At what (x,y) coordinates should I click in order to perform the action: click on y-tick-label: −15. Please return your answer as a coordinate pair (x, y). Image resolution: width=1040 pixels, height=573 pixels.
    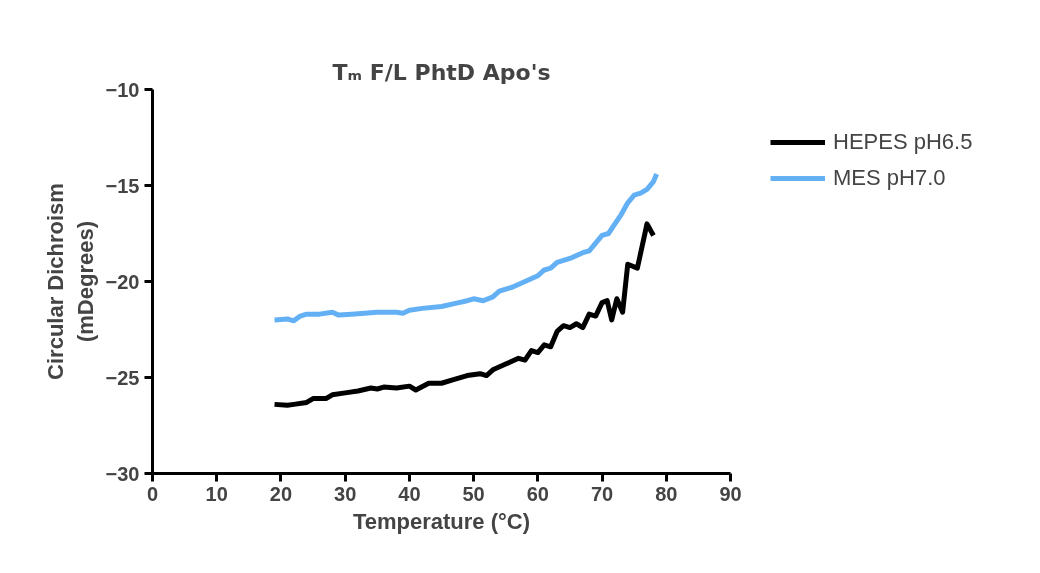
    Looking at the image, I should click on (122, 185).